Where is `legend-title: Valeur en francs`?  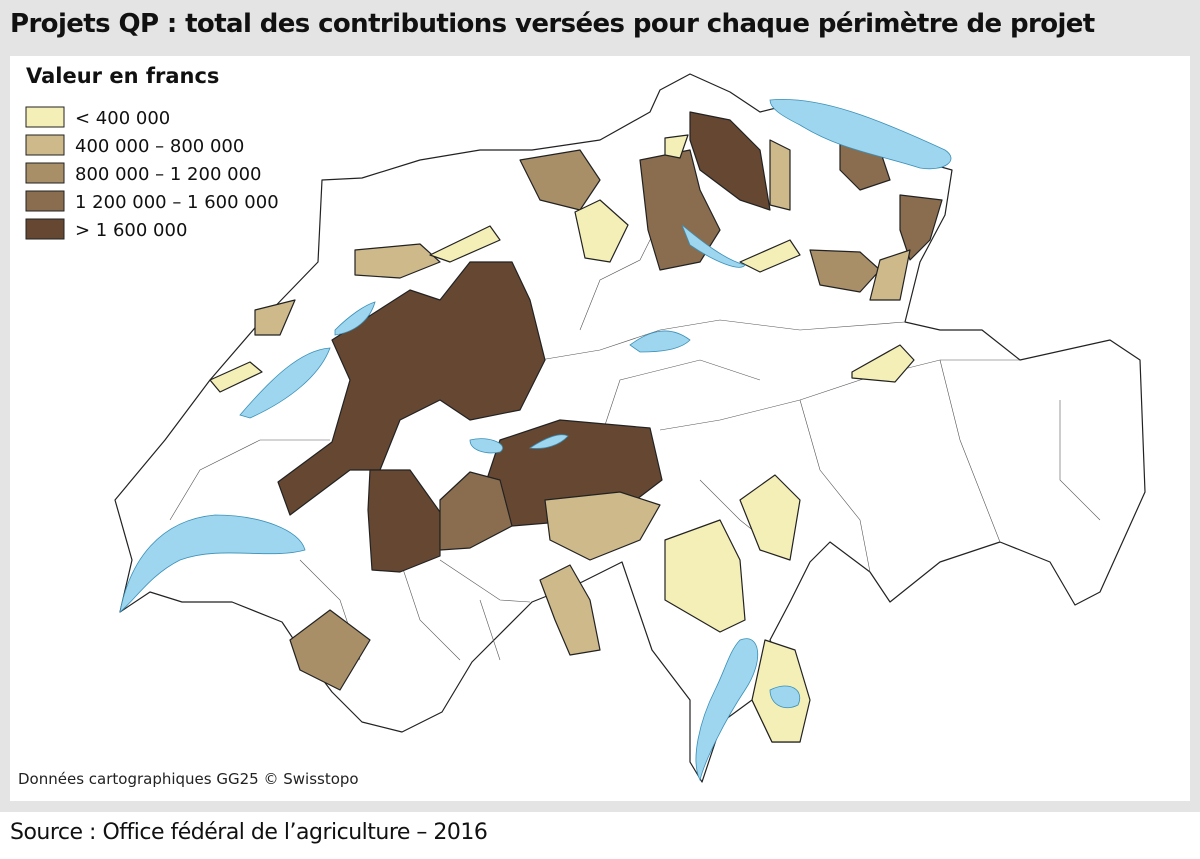
legend-title: Valeur en francs is located at coordinates (122, 76).